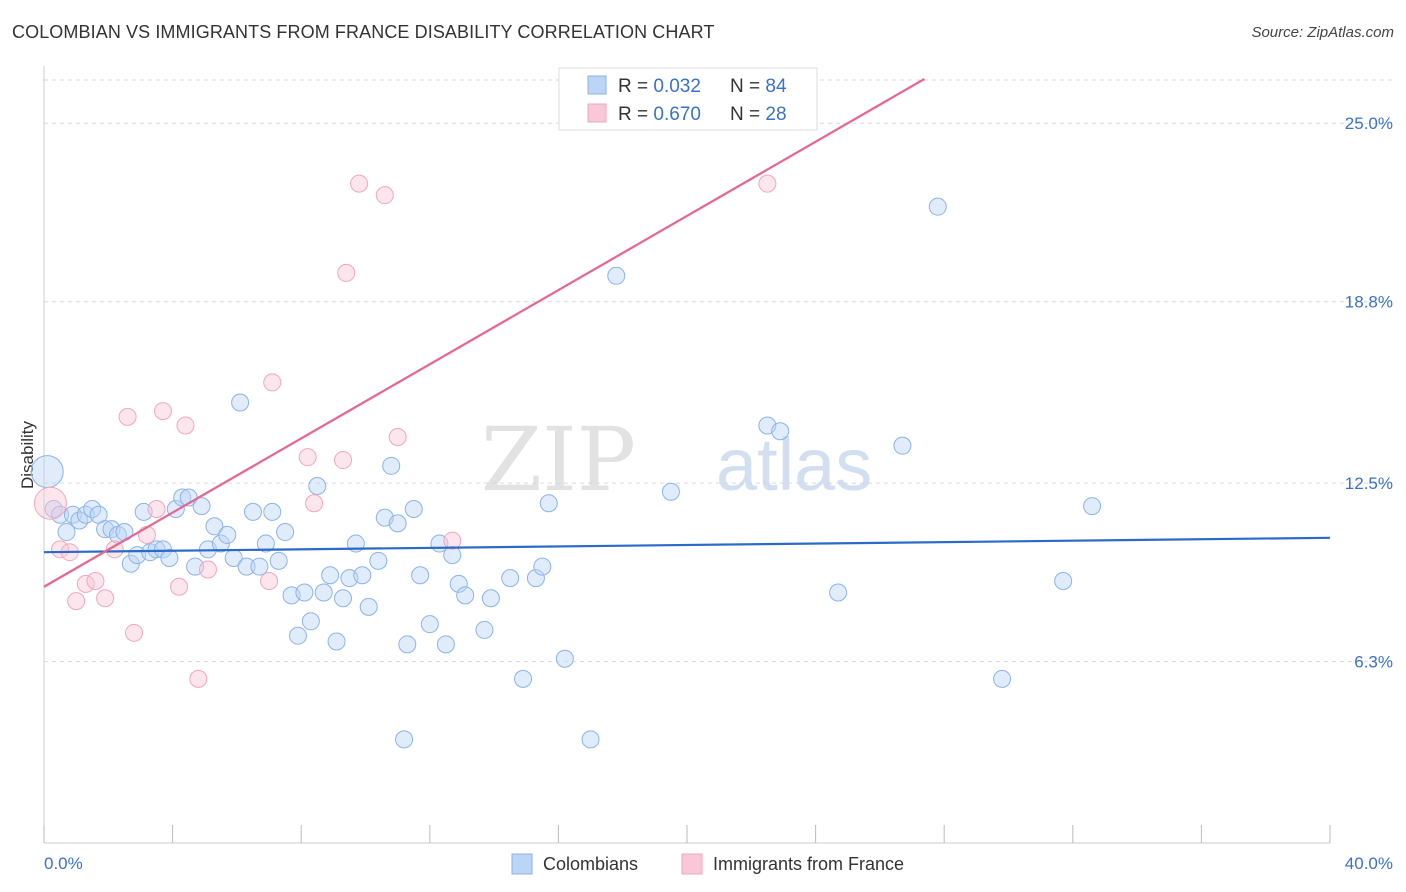 Image resolution: width=1406 pixels, height=892 pixels. I want to click on source-label: Source: ZipAtlas.com, so click(1322, 32).